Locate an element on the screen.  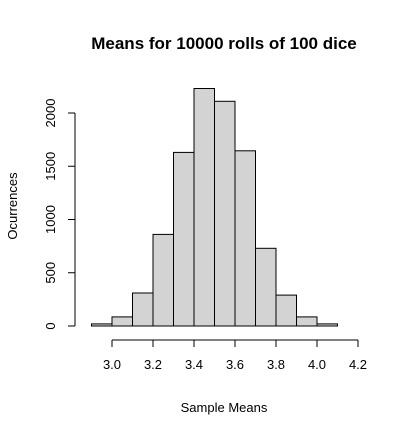
x-tick-label-6: 4.2 is located at coordinates (358, 364).